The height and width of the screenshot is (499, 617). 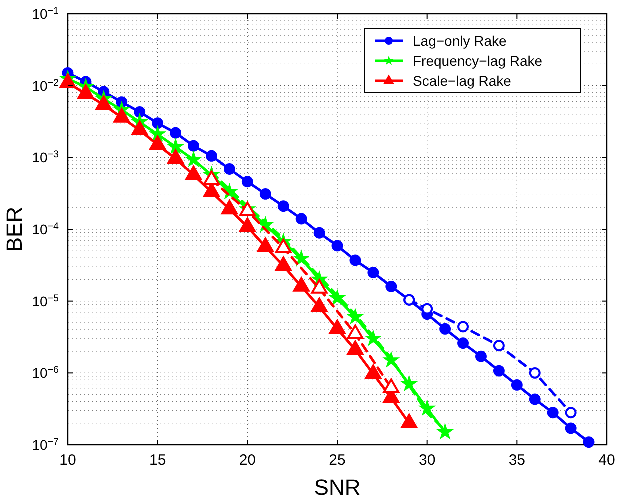 What do you see at coordinates (460, 41) in the screenshot?
I see `legend-label: Lag−only Rake` at bounding box center [460, 41].